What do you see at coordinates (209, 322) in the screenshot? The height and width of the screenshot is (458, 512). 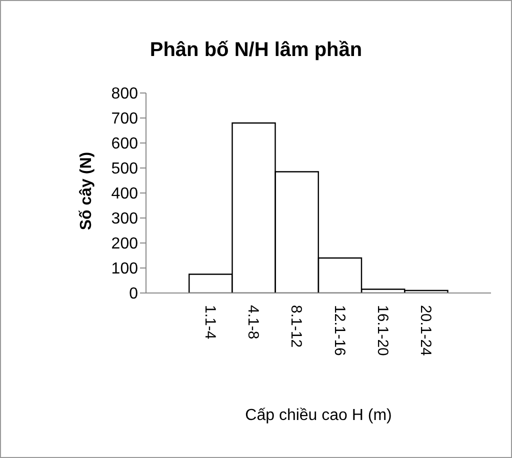 I see `x-tick-label: 1.1-4` at bounding box center [209, 322].